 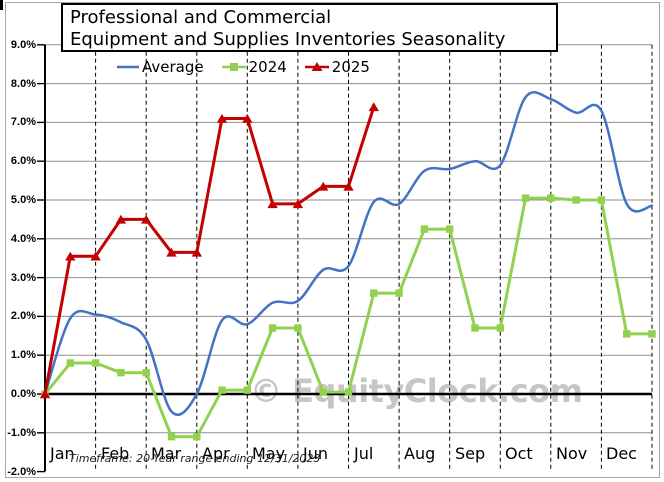 What do you see at coordinates (62, 453) in the screenshot?
I see `month-label-jan: Jan` at bounding box center [62, 453].